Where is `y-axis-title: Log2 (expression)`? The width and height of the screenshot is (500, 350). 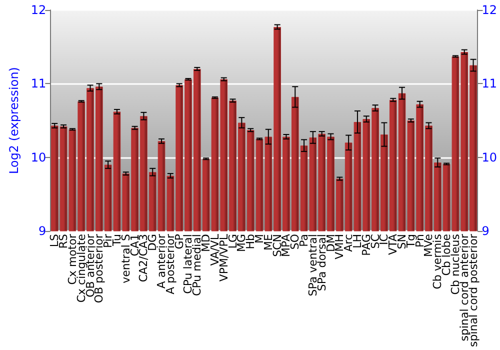 y-axis-title: Log2 (expression) is located at coordinates (14, 120).